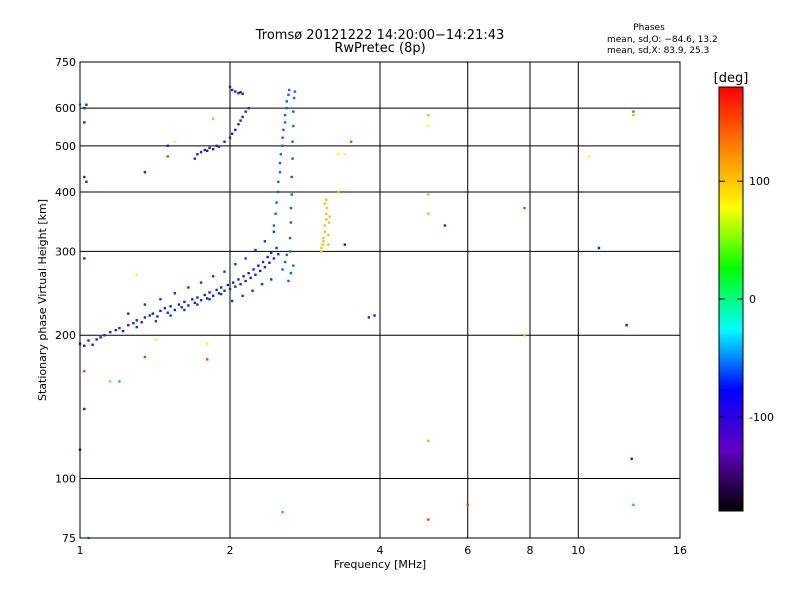 This screenshot has width=800, height=600. Describe the element at coordinates (380, 564) in the screenshot. I see `x-axis-label: Frequency [MHz]` at that location.